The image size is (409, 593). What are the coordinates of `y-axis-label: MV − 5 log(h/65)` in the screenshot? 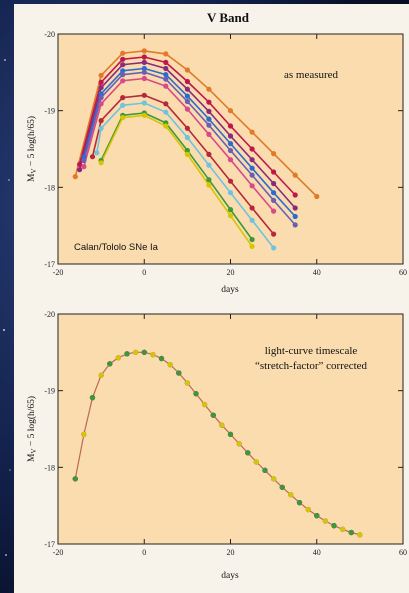 It's located at (32, 149).